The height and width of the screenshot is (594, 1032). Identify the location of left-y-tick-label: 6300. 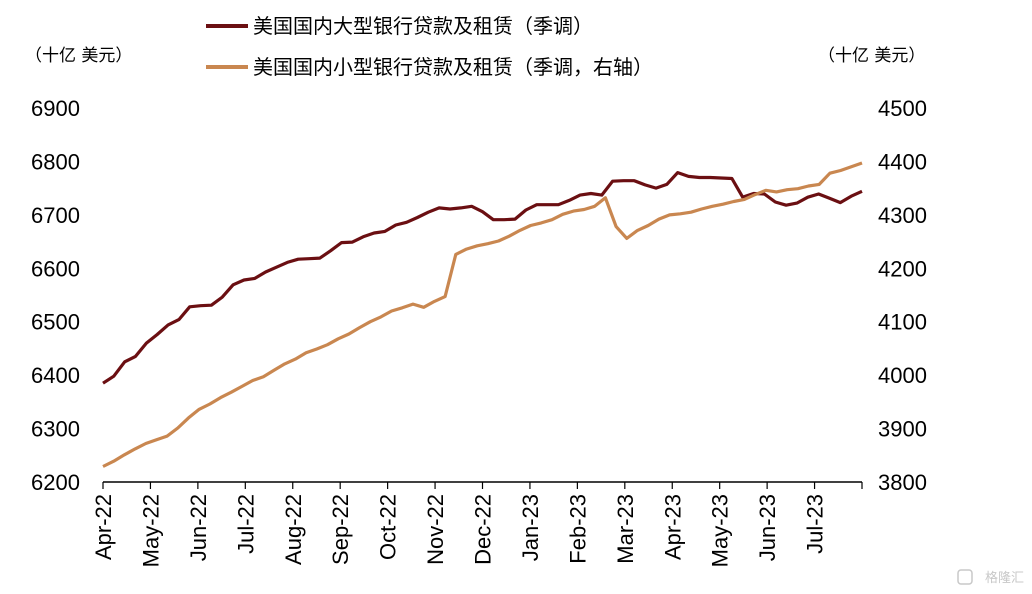
(55, 429).